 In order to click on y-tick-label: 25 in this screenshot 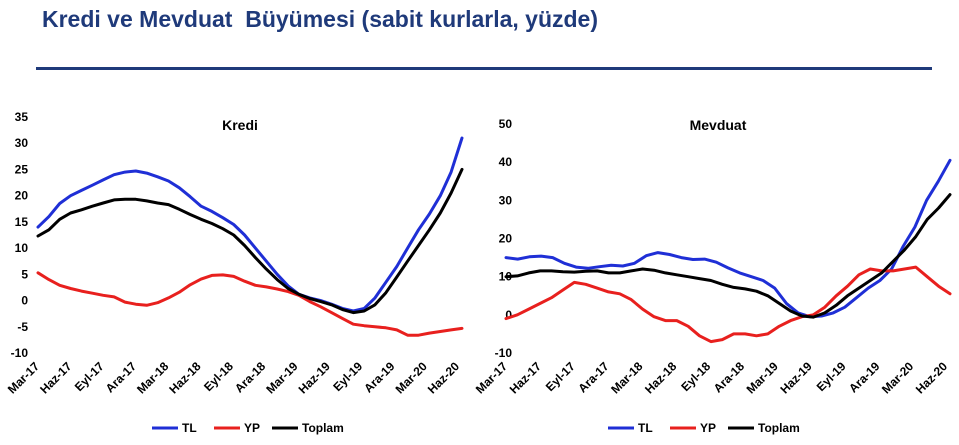, I will do `click(22, 169)`.